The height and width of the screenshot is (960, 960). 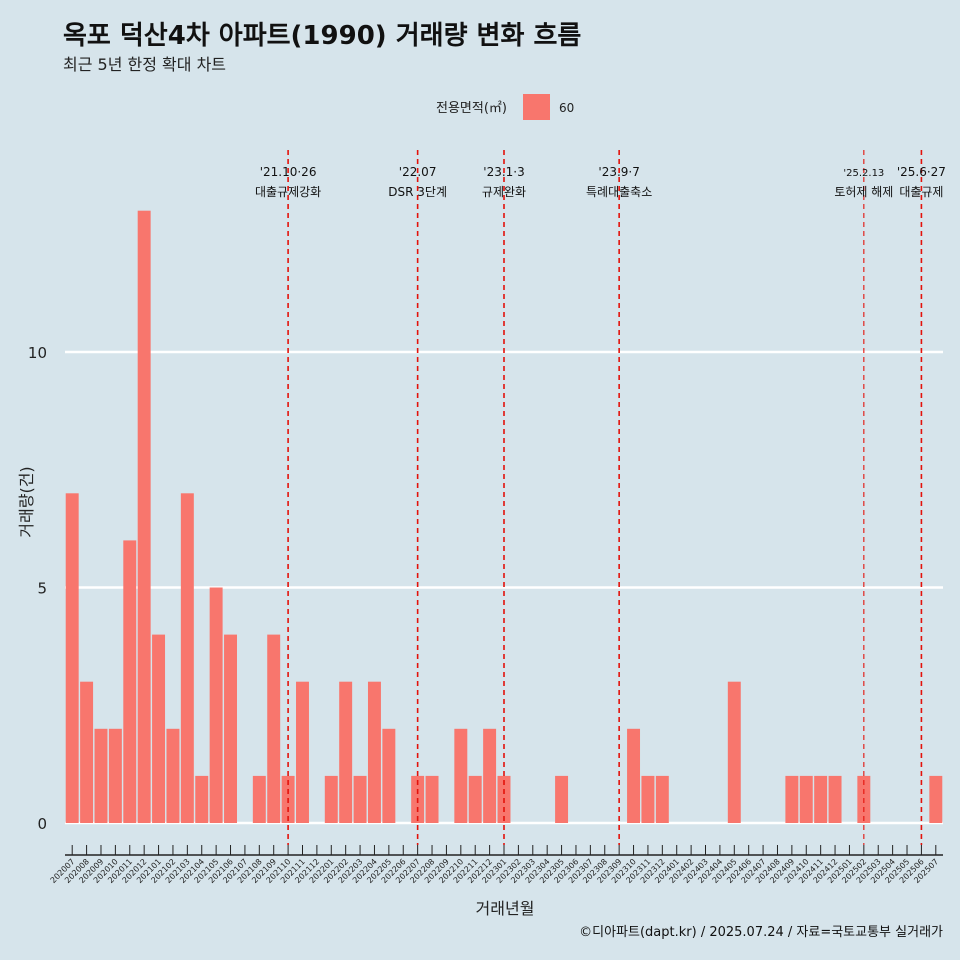 What do you see at coordinates (921, 172) in the screenshot?
I see `event-date: '25.6·27` at bounding box center [921, 172].